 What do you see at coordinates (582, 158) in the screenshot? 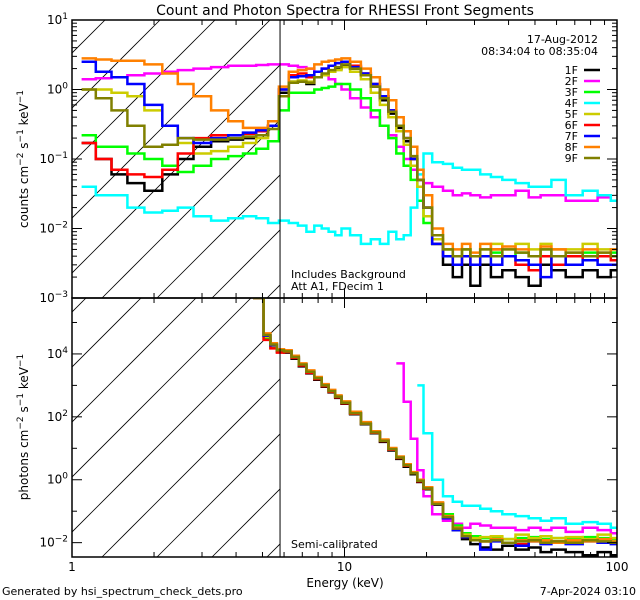
I see `legend-item-9F: 9F` at bounding box center [582, 158].